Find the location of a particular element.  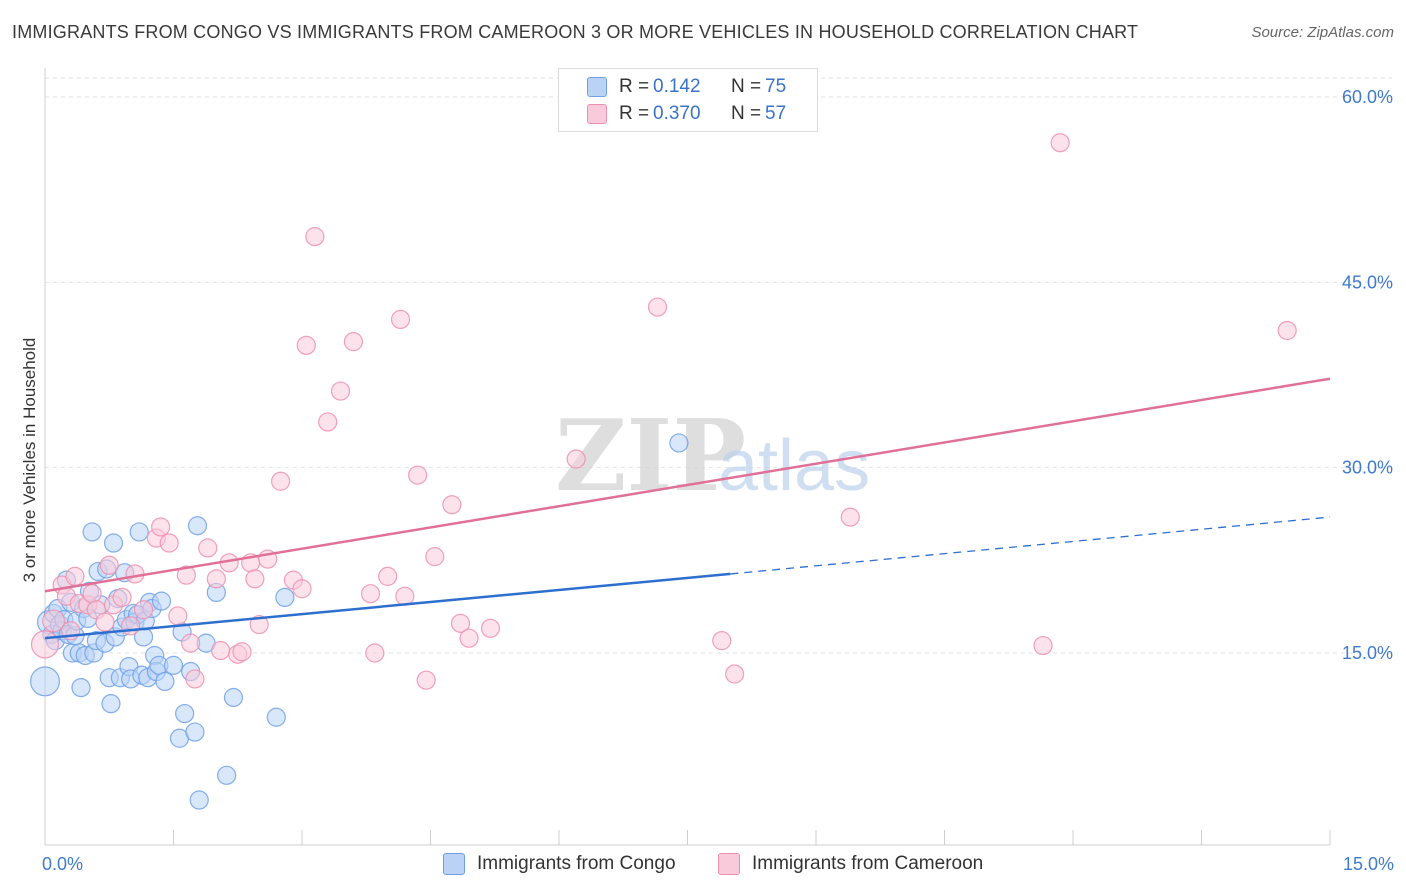

y-axis-label: 3 or more Vehicles in Household is located at coordinates (29, 460).